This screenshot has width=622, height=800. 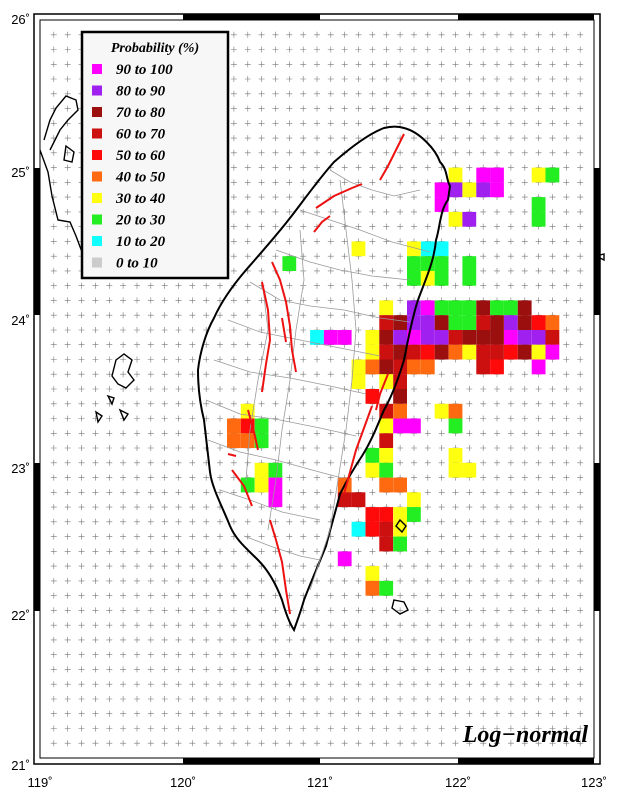 What do you see at coordinates (400, 607) in the screenshot?
I see `orchid-island` at bounding box center [400, 607].